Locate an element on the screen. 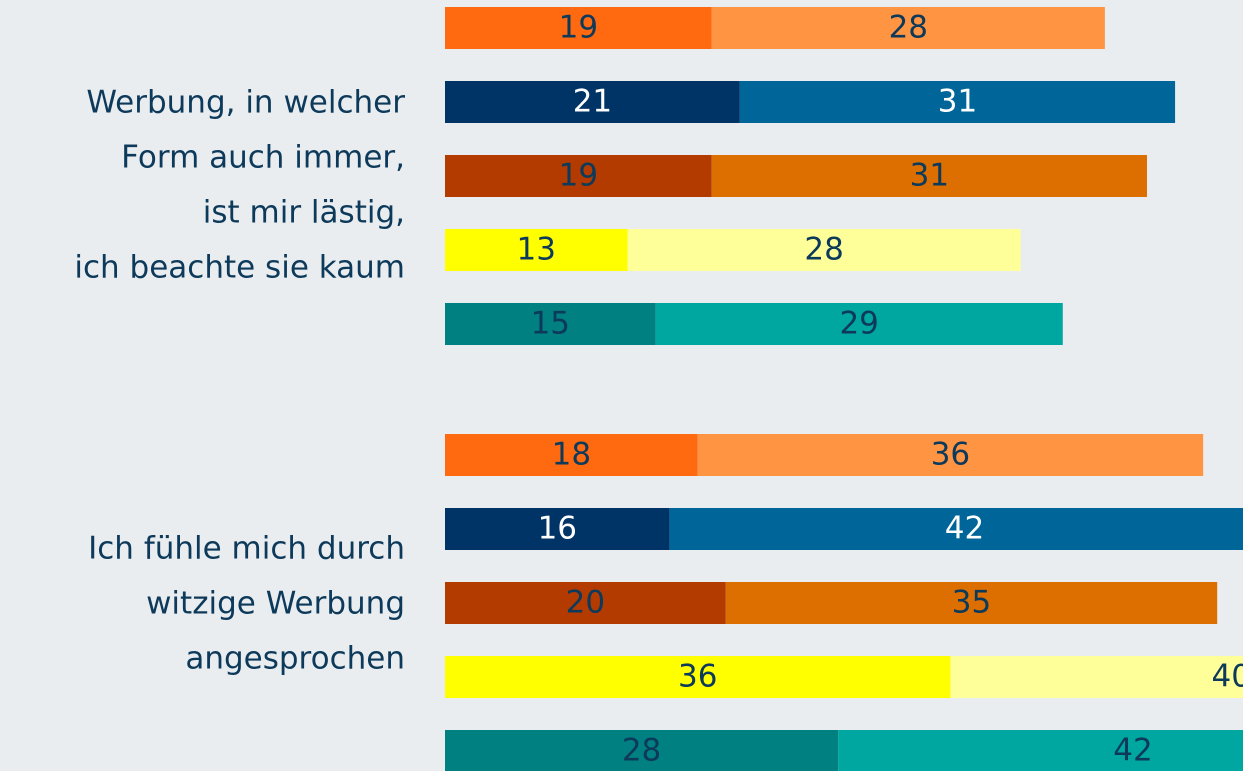  category-label: Werbung, in welcher is located at coordinates (245, 103).